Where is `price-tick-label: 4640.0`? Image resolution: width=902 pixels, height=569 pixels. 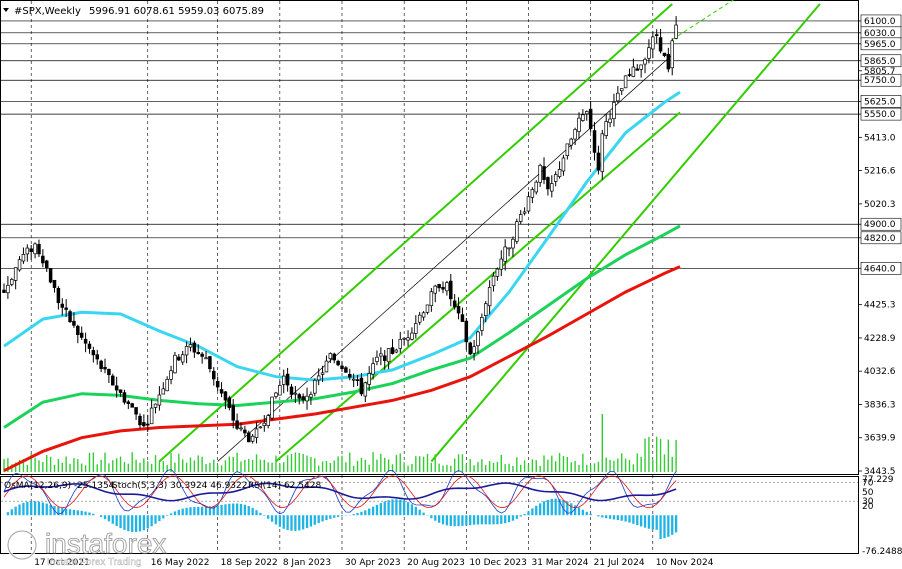 price-tick-label: 4640.0 is located at coordinates (880, 269).